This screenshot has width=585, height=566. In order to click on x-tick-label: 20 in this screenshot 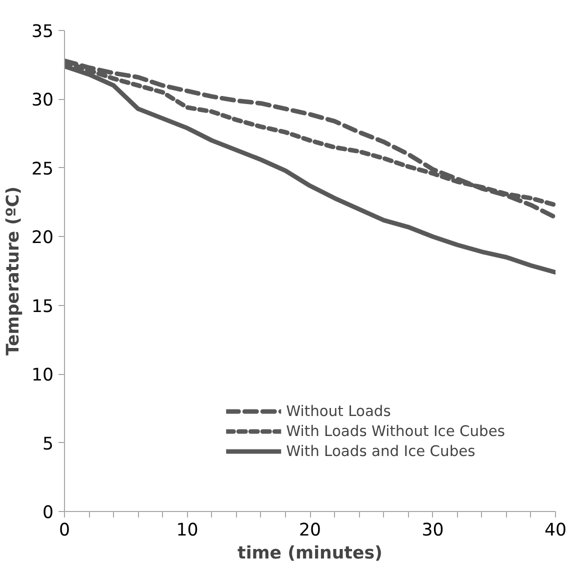, I will do `click(310, 530)`.